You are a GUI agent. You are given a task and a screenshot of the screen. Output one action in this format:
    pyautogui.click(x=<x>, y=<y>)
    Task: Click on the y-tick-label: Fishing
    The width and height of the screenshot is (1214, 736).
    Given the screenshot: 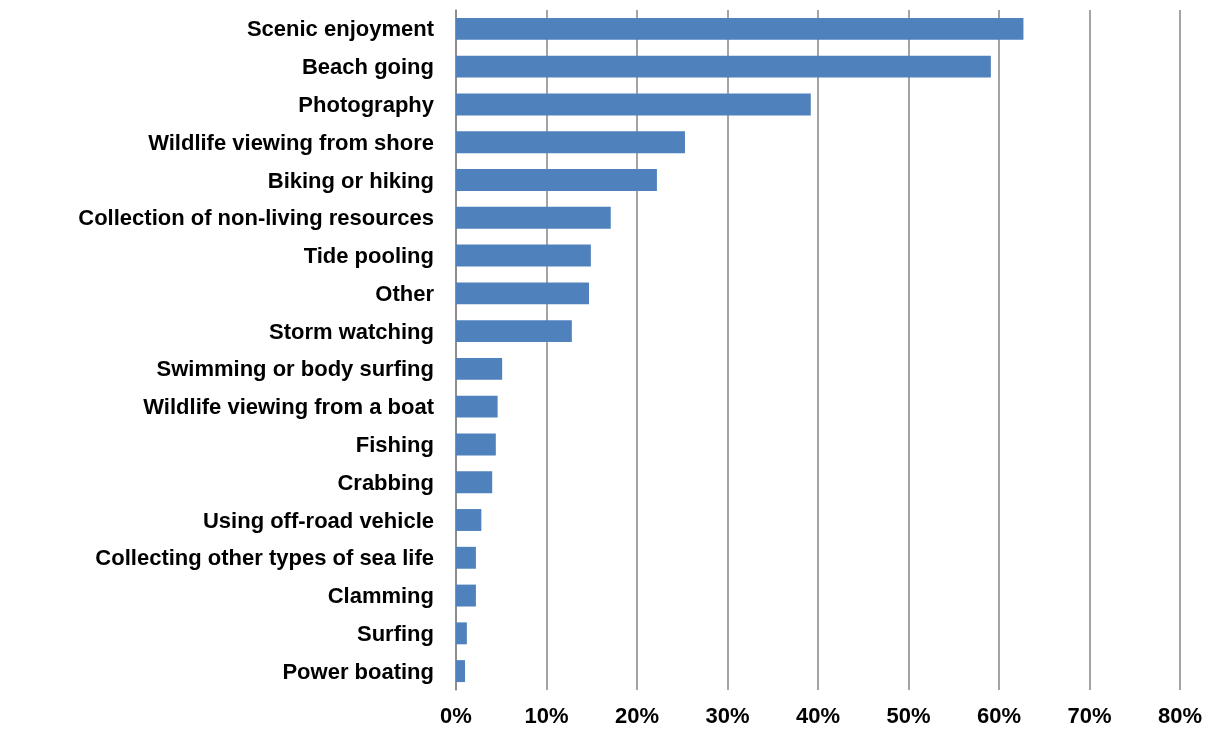 What is the action you would take?
    pyautogui.click(x=394, y=444)
    